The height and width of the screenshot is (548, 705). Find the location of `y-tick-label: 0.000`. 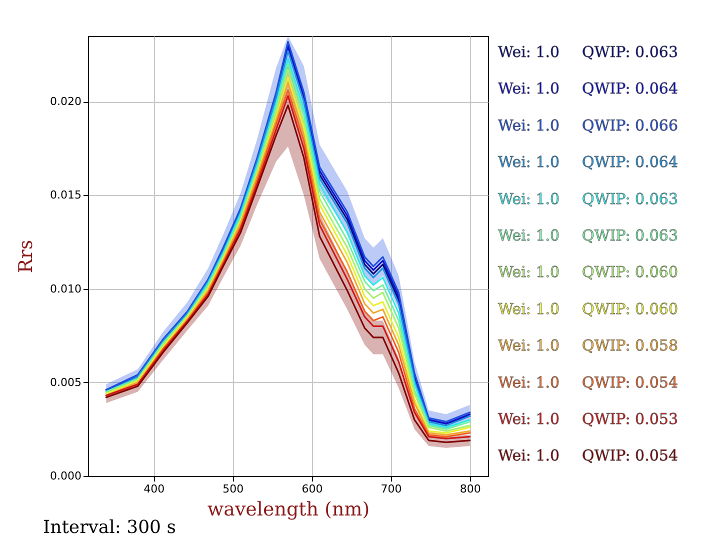

y-tick-label: 0.000 is located at coordinates (66, 476).